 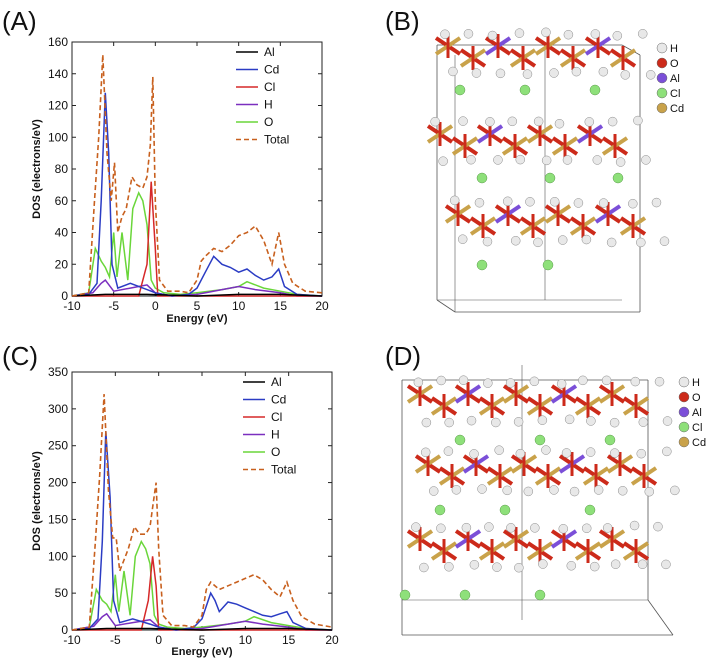 What do you see at coordinates (322, 306) in the screenshot?
I see `x-tick-label: 20` at bounding box center [322, 306].